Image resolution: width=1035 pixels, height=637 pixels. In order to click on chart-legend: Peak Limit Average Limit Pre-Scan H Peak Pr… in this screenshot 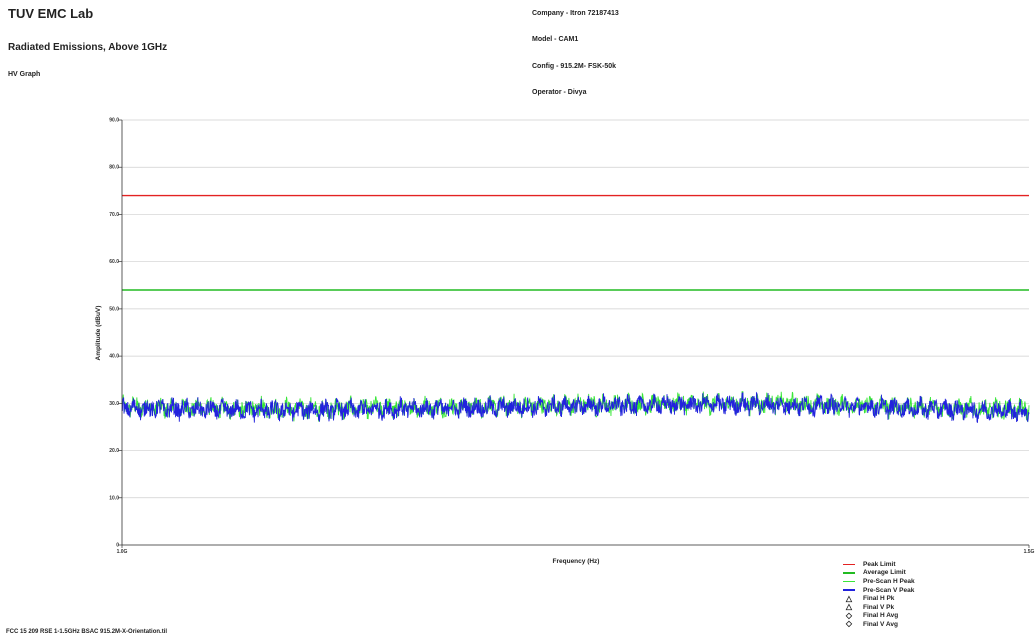, I will do `click(879, 594)`.